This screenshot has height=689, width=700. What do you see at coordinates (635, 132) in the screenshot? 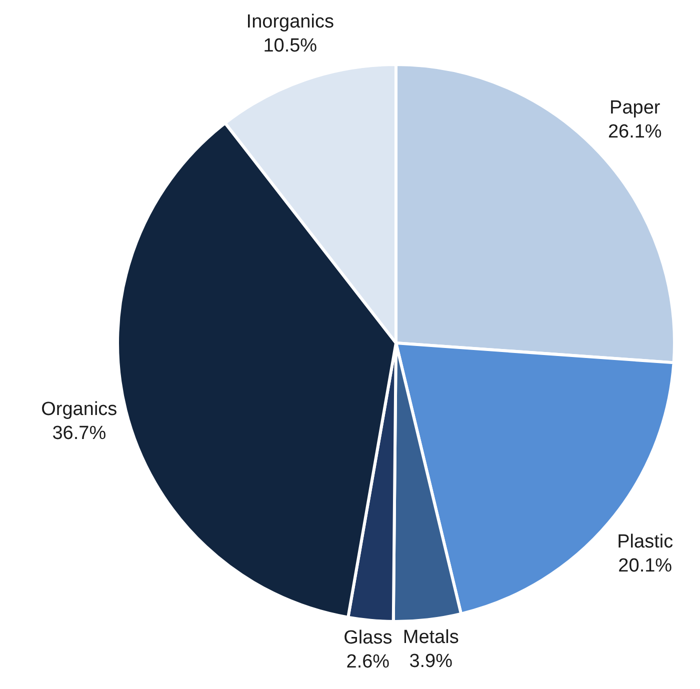
I see `data-label: 26.1%` at bounding box center [635, 132].